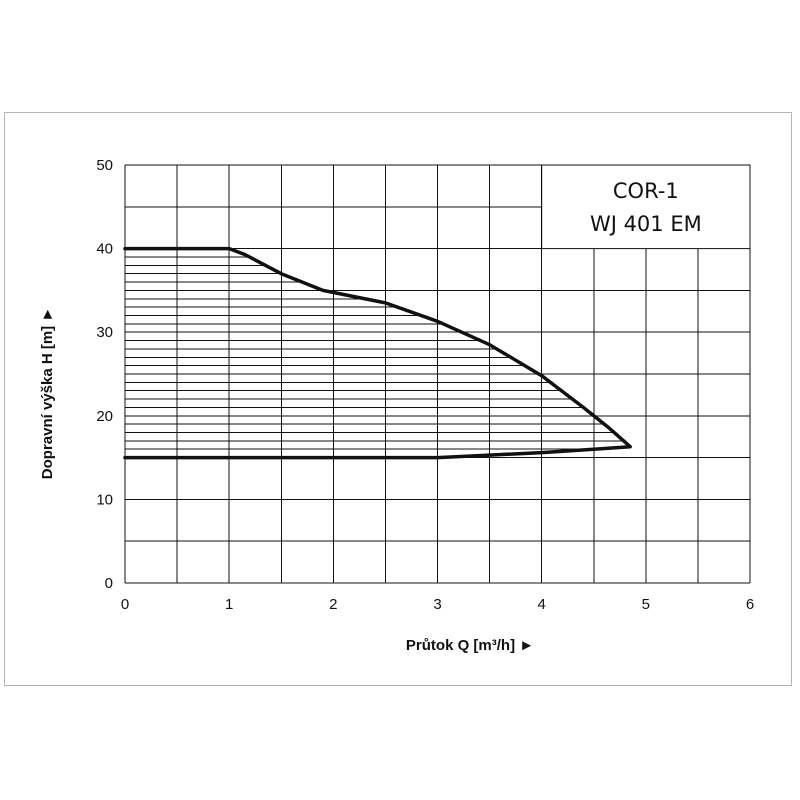 The height and width of the screenshot is (800, 800). I want to click on y-tick-label: 40, so click(104, 249).